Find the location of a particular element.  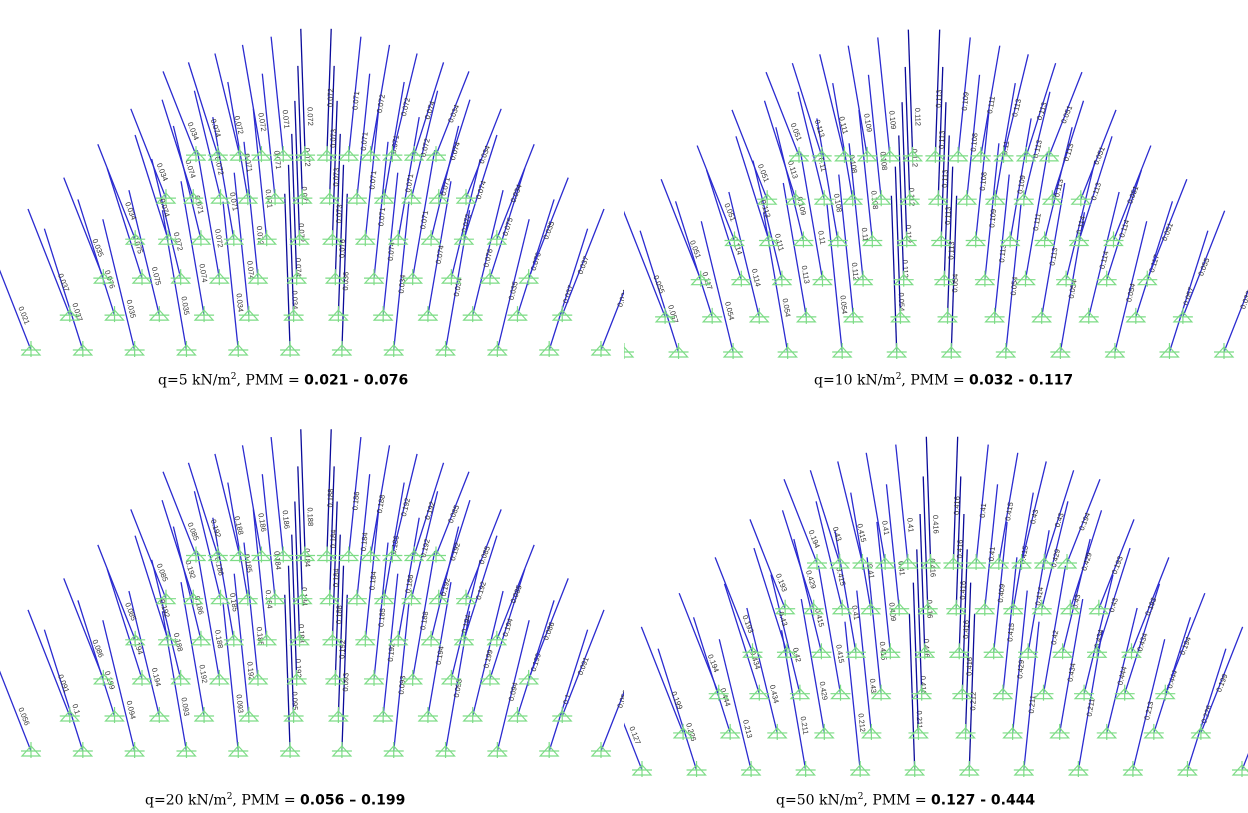

pmm-value-label: 0.211 is located at coordinates (1032, 704).